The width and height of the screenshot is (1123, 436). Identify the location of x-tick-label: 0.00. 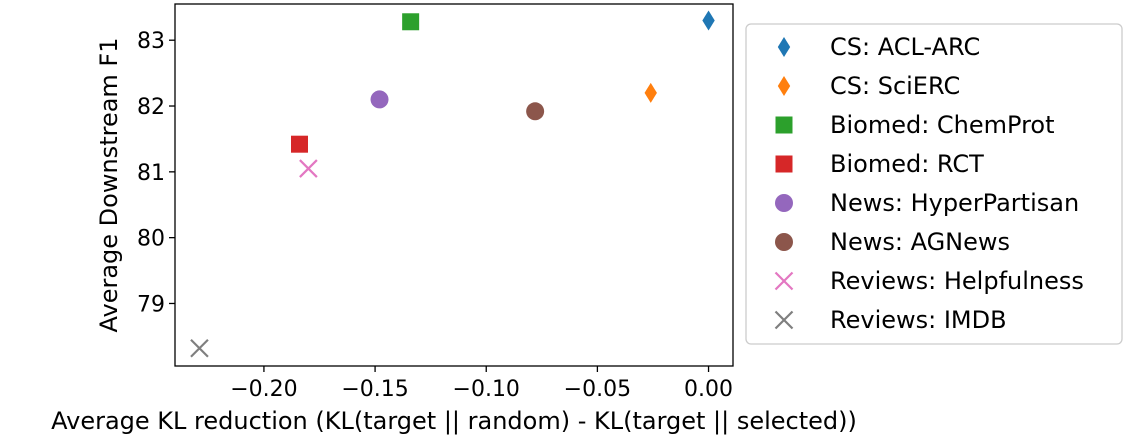
(708, 389).